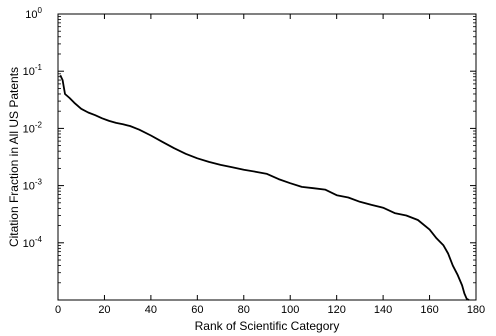  I want to click on y-tick-label: 10⁻², so click(33, 127).